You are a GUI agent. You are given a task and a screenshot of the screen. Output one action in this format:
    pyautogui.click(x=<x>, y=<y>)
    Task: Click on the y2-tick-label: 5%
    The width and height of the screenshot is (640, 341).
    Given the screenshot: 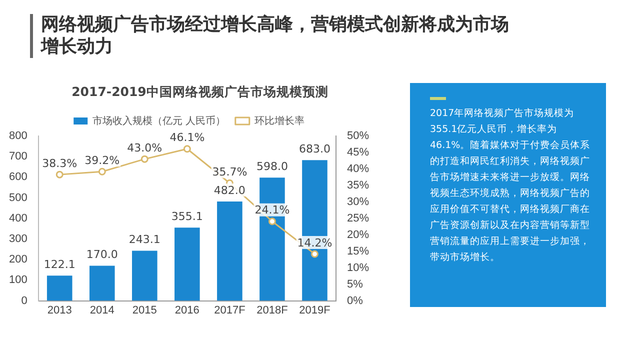 What is the action you would take?
    pyautogui.click(x=355, y=284)
    